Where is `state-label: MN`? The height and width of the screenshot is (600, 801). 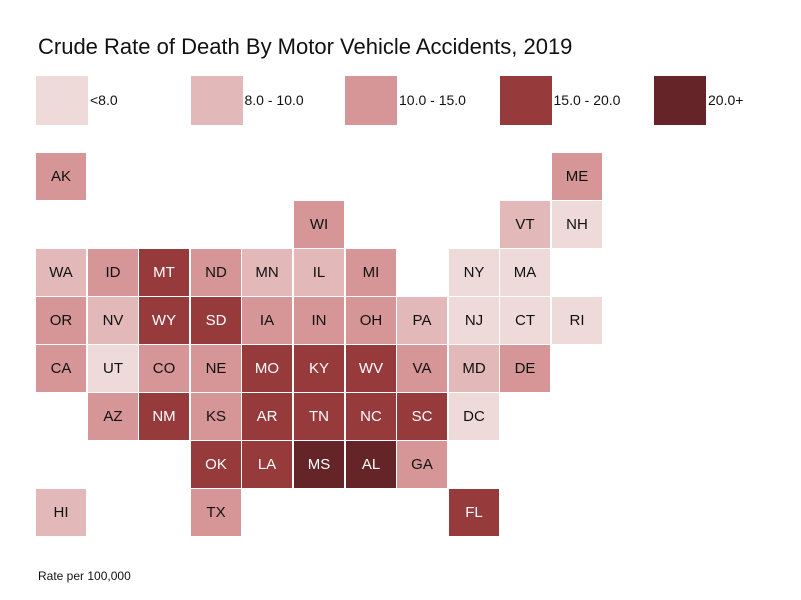 state-label: MN is located at coordinates (267, 272).